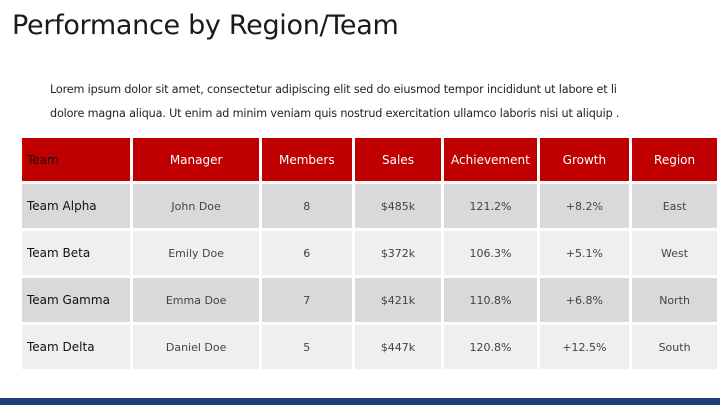 The height and width of the screenshot is (405, 720). Describe the element at coordinates (306, 347) in the screenshot. I see `table-cell: 5` at that location.